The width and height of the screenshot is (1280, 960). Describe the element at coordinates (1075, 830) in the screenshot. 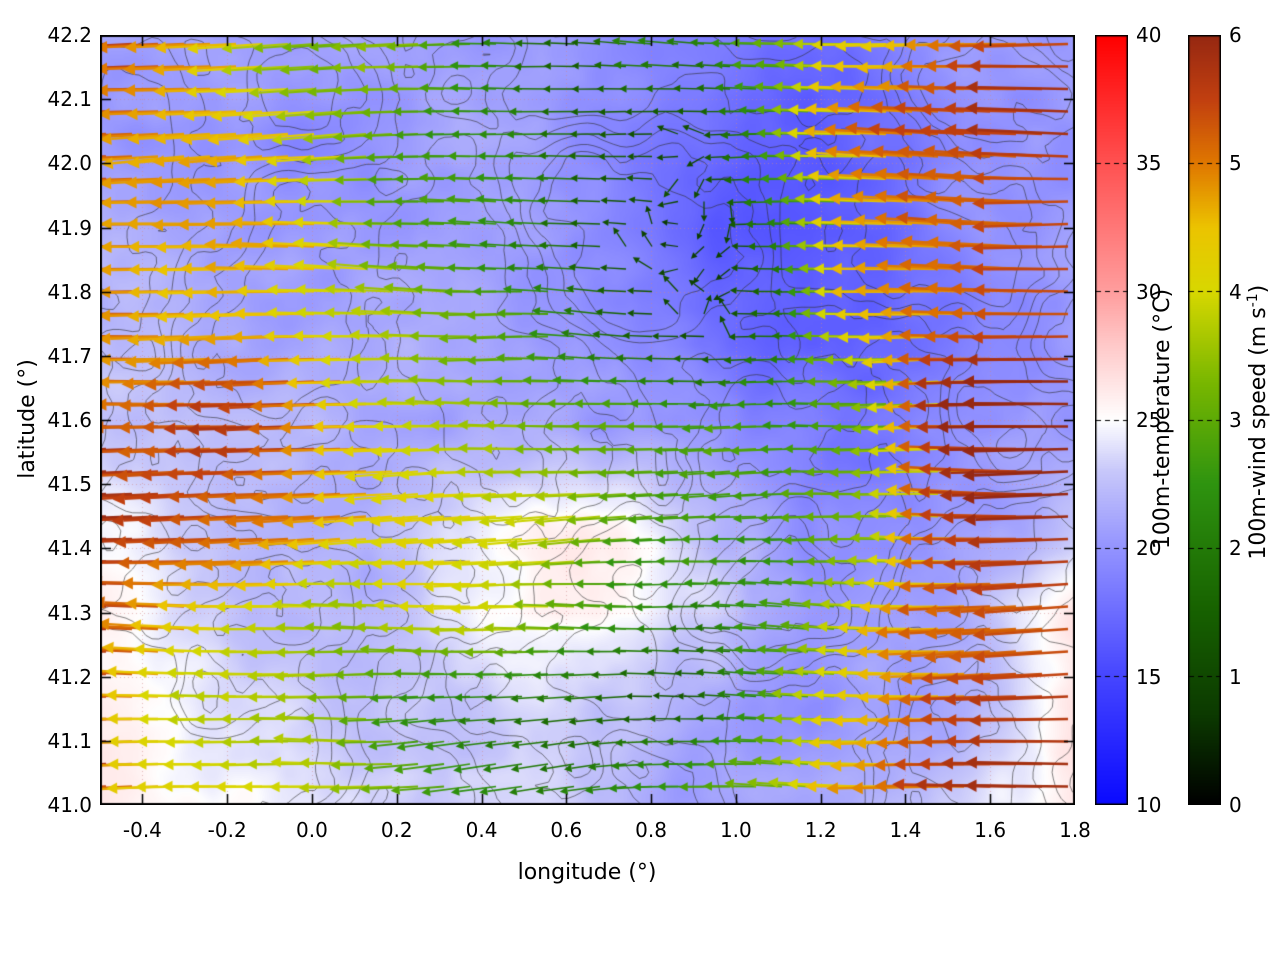

I see `x-tick-label: 1.8` at that location.